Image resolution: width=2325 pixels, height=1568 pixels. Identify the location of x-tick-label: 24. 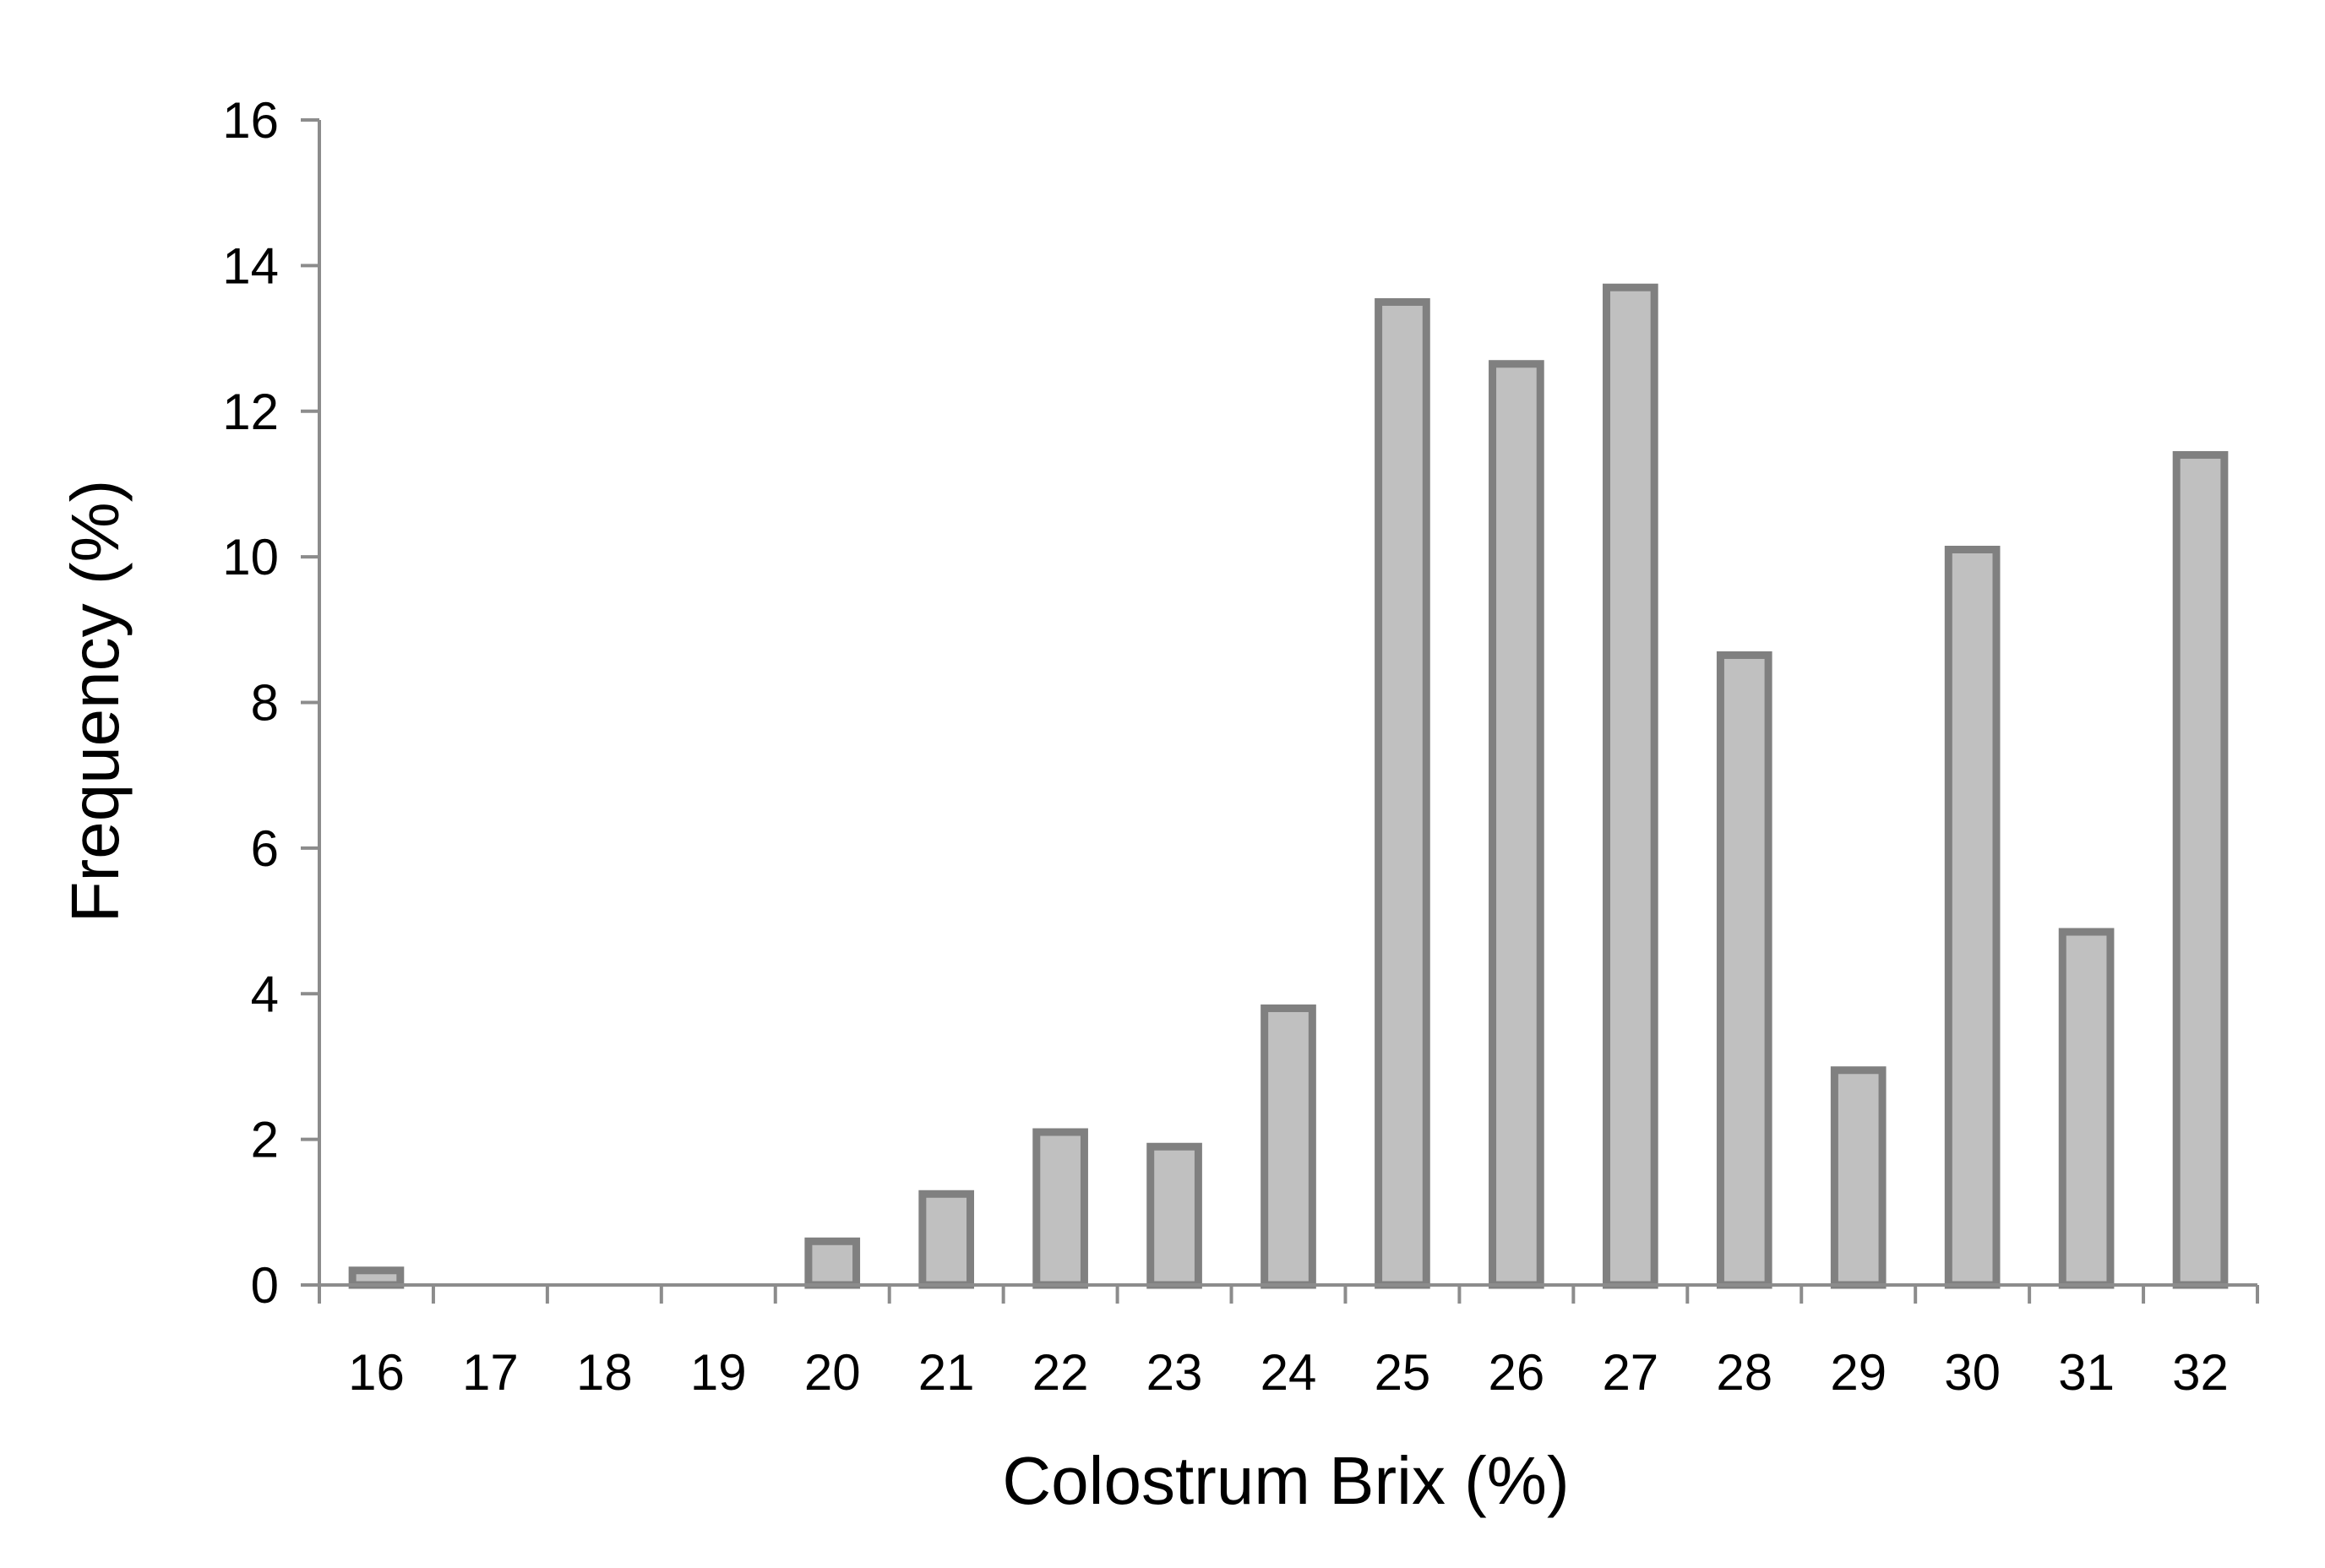
(1289, 1372).